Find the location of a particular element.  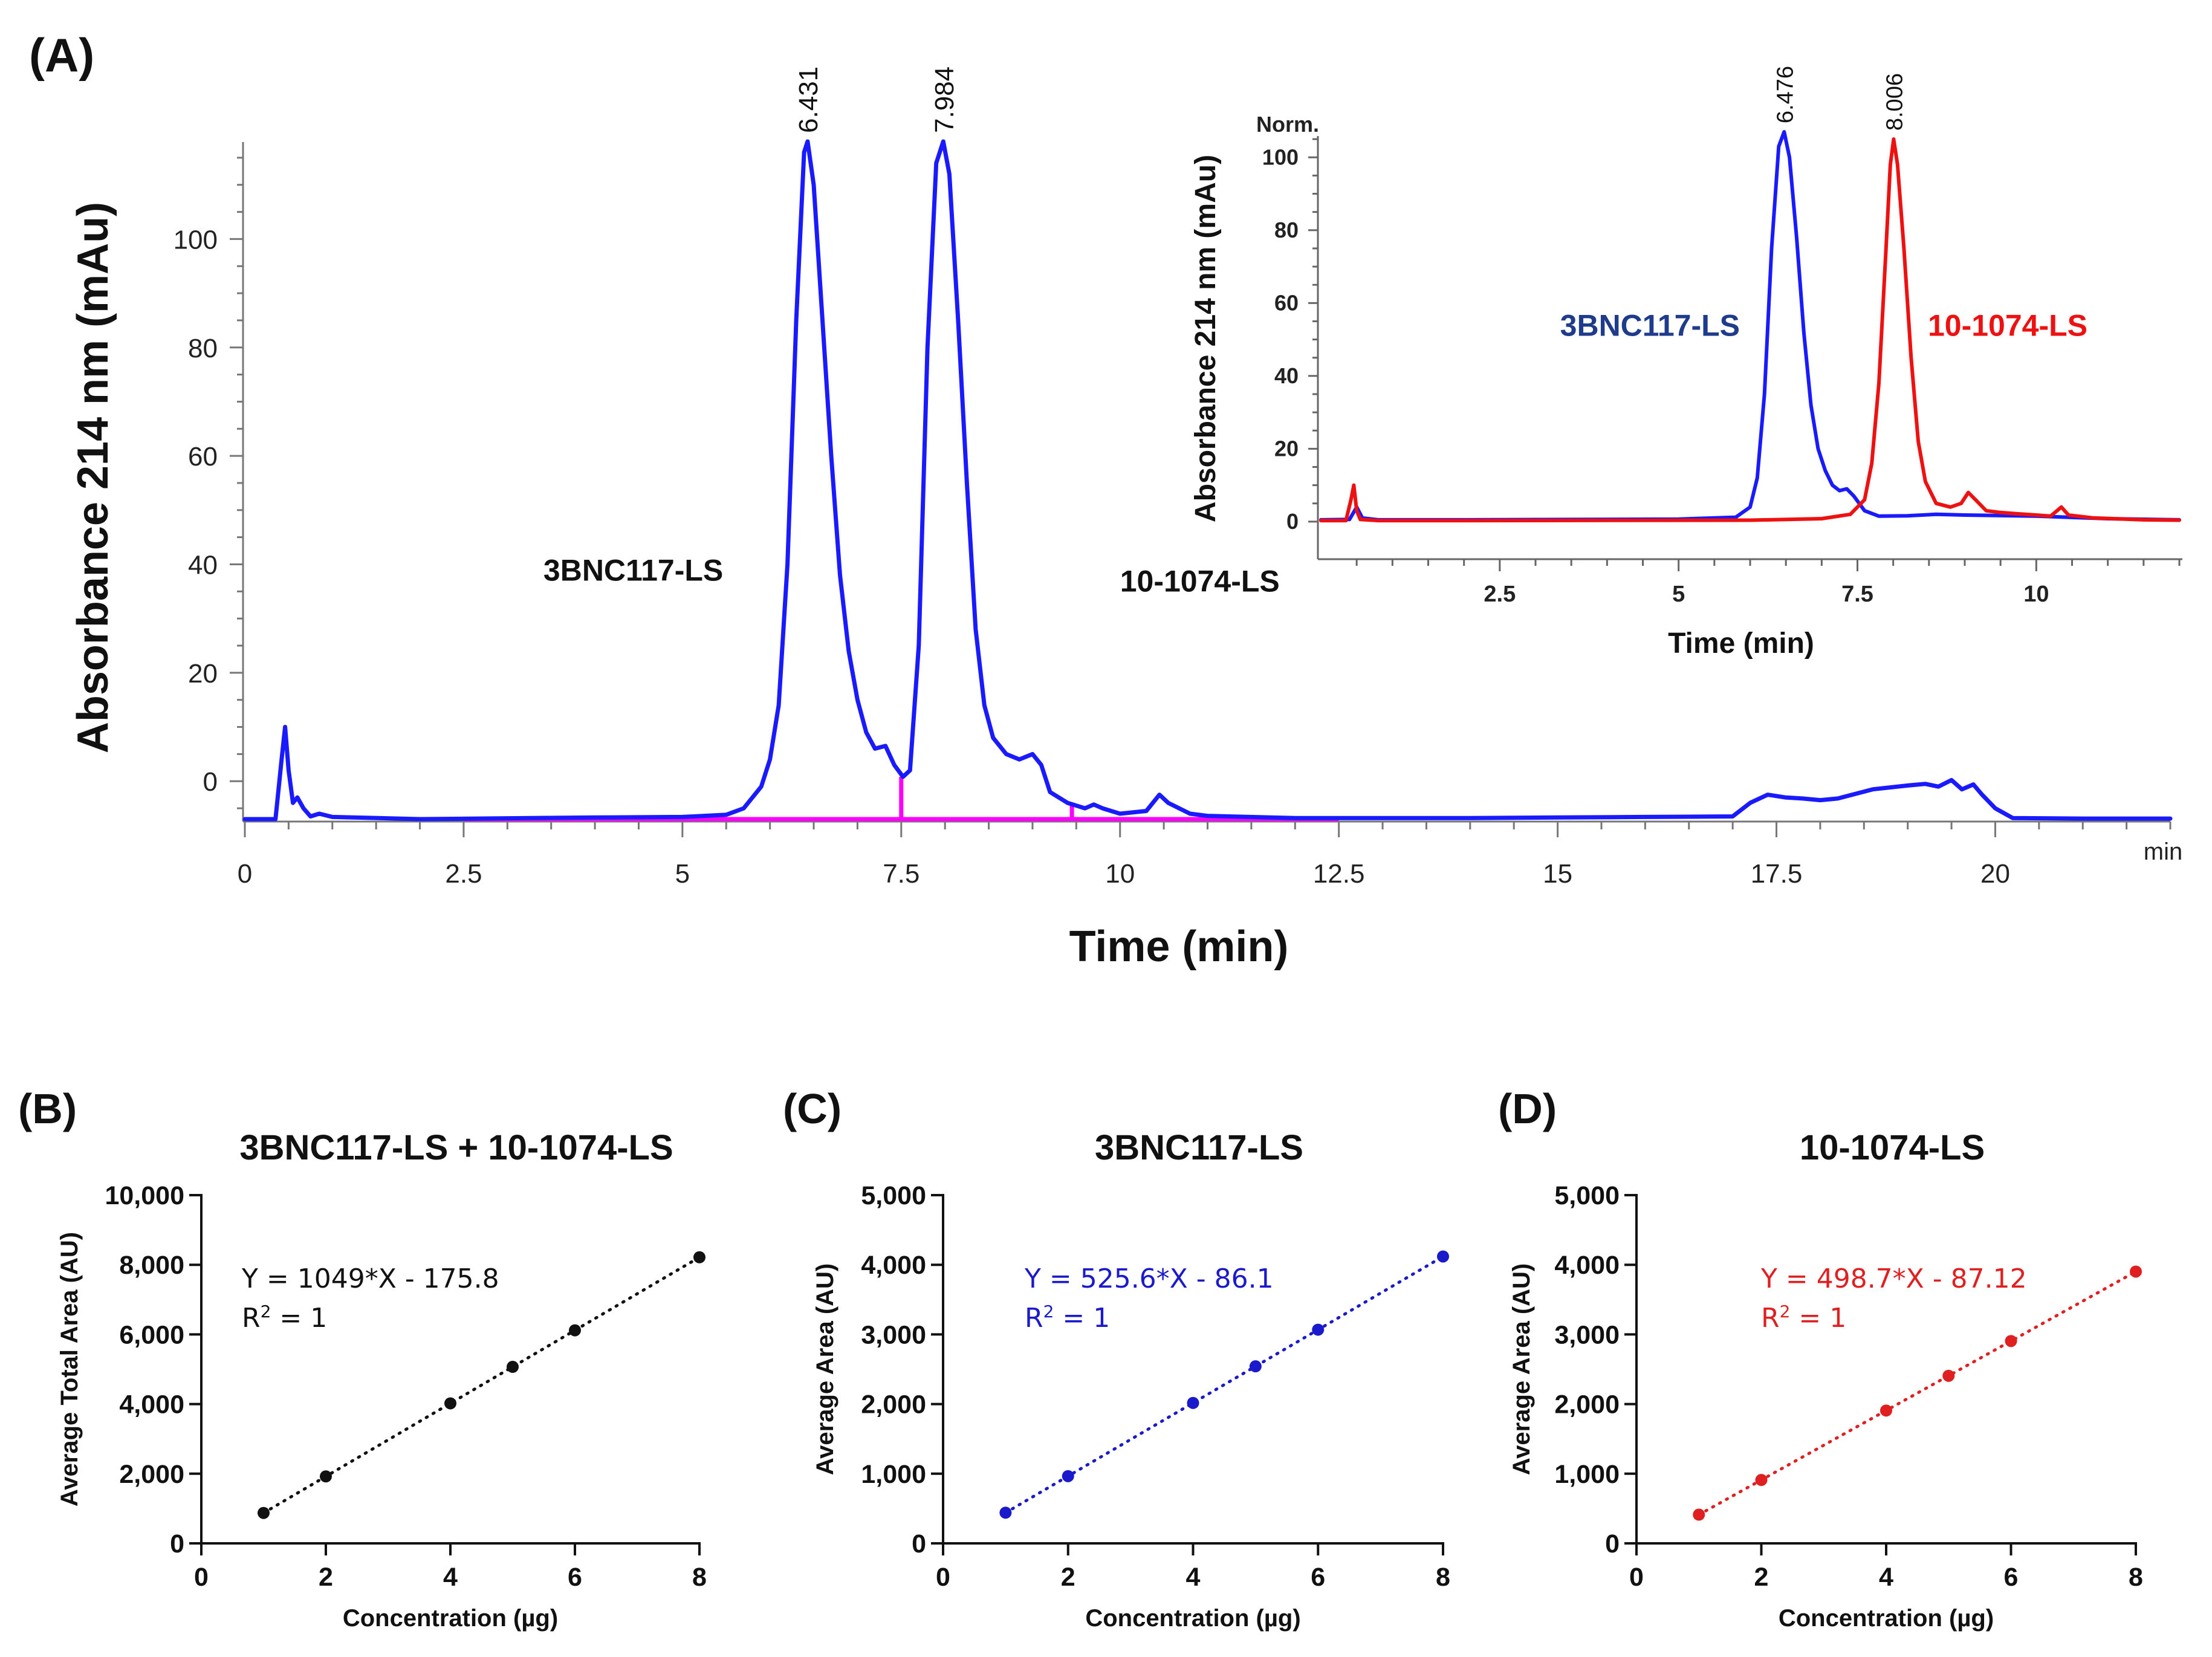

inset-annotation: 3BNC117-LS is located at coordinates (1650, 326).